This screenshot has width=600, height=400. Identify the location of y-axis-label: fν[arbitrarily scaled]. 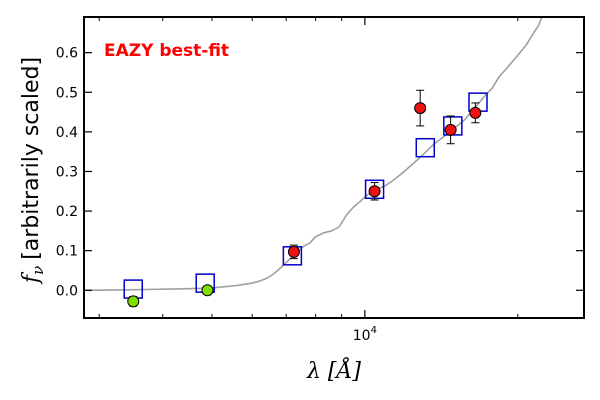
(33, 171).